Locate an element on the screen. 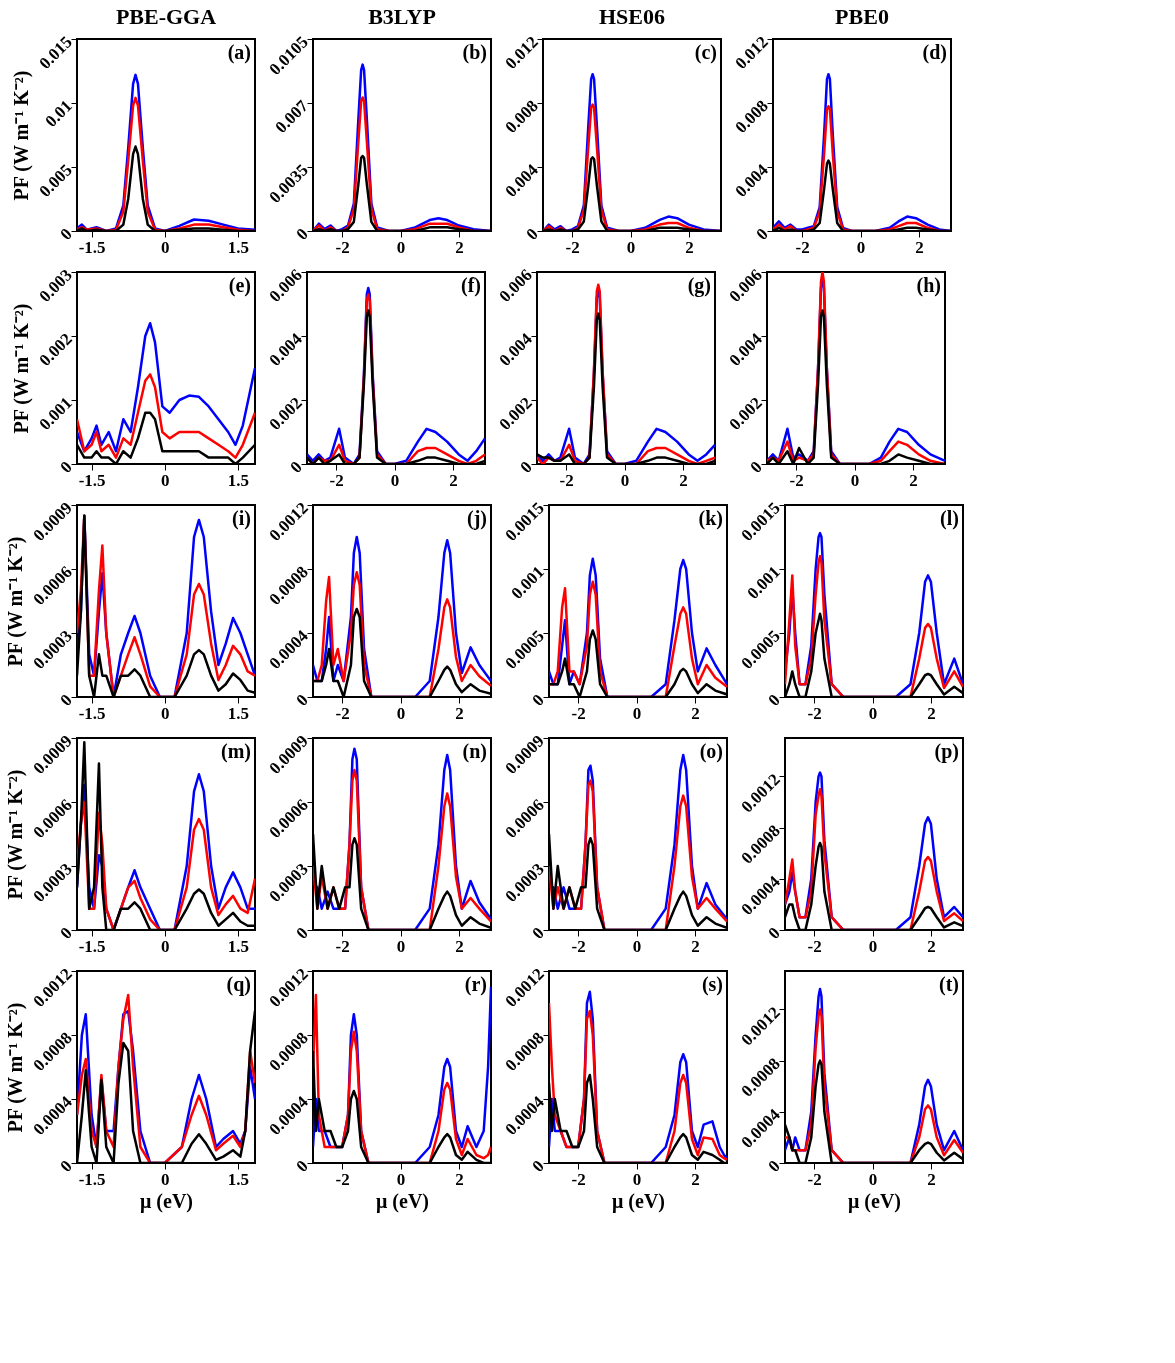  y-tick-label: 0.01 is located at coordinates (58, 113).